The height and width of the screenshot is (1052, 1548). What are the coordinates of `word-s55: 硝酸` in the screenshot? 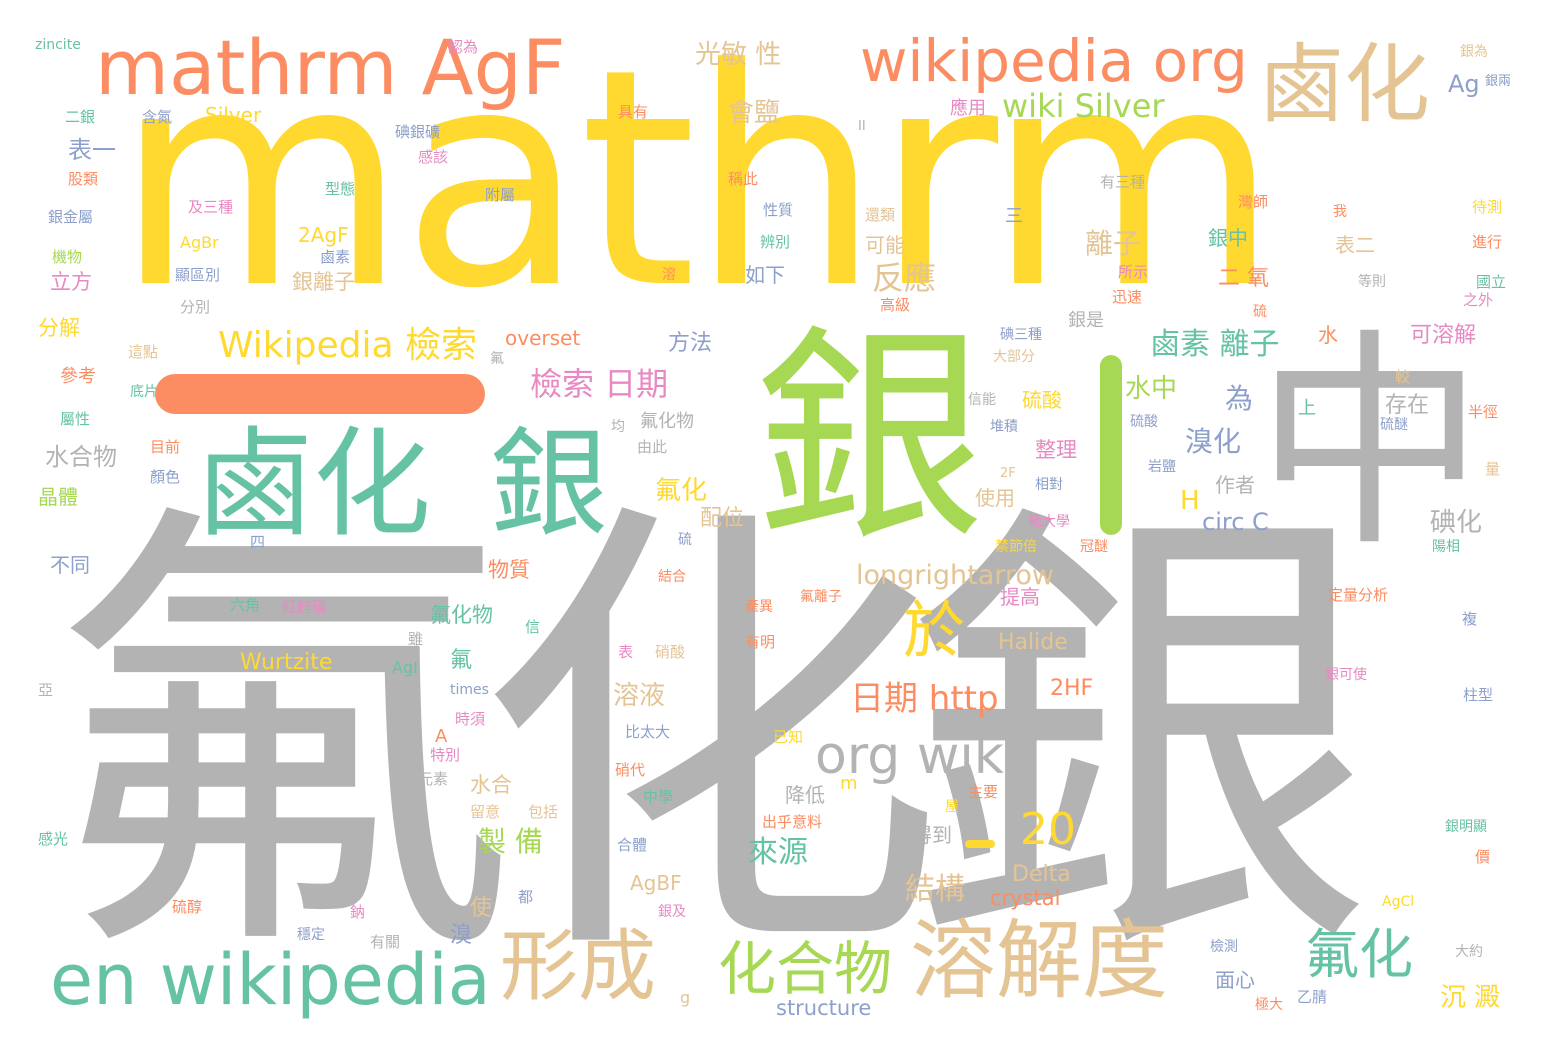 It's located at (670, 652).